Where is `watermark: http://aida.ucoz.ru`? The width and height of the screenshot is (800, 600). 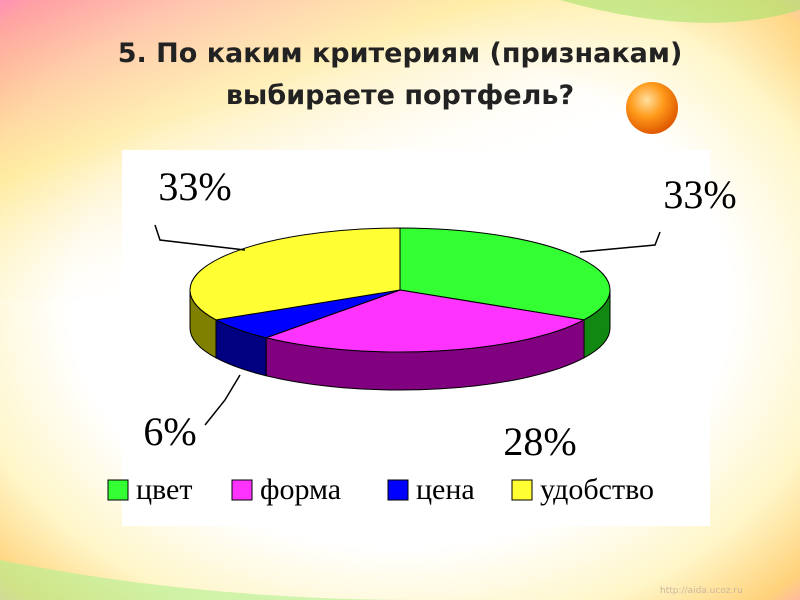 watermark: http://aida.ucoz.ru is located at coordinates (701, 591).